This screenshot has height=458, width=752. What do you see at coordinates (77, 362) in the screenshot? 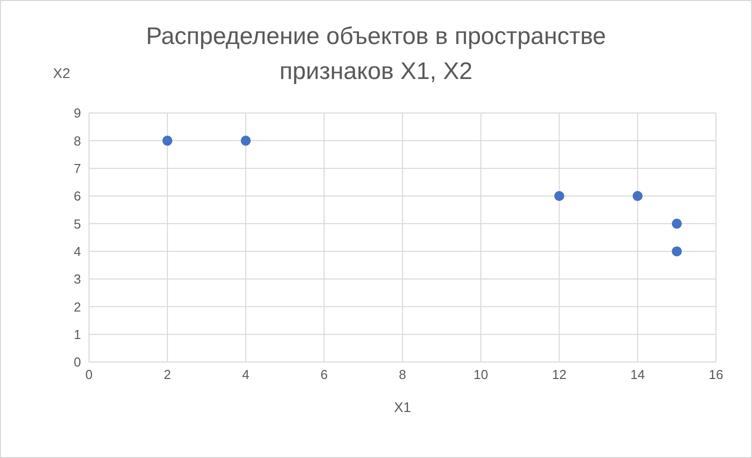
I see `y-tick-label: 0` at bounding box center [77, 362].